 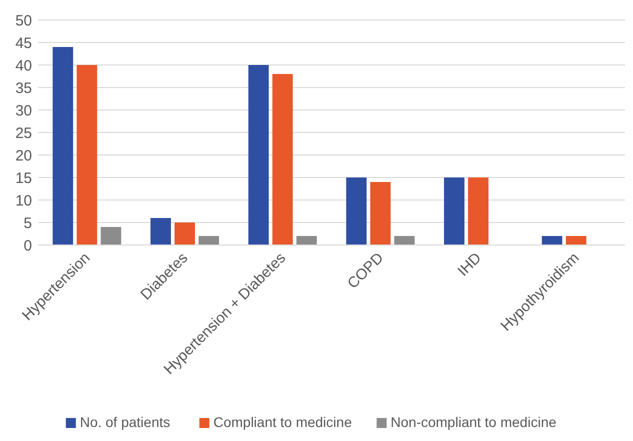 I want to click on legend-label: Compliant to medicine, so click(x=282, y=422).